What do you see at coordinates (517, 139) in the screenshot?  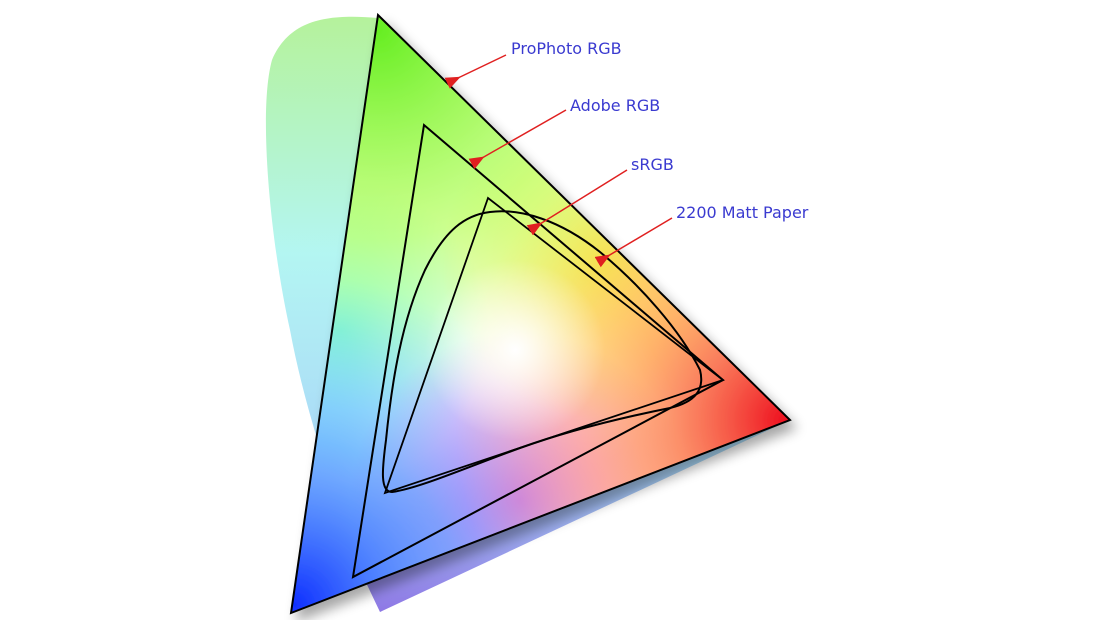 I see `adobe-arrow` at bounding box center [517, 139].